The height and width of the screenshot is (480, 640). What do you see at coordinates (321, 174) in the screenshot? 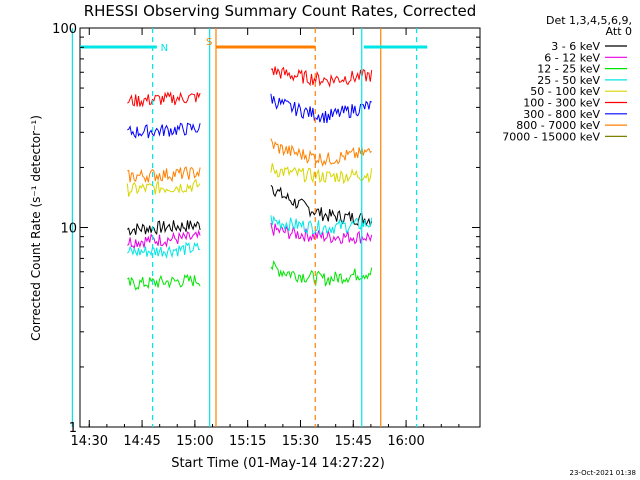
I see `series-line-4-part2` at bounding box center [321, 174].